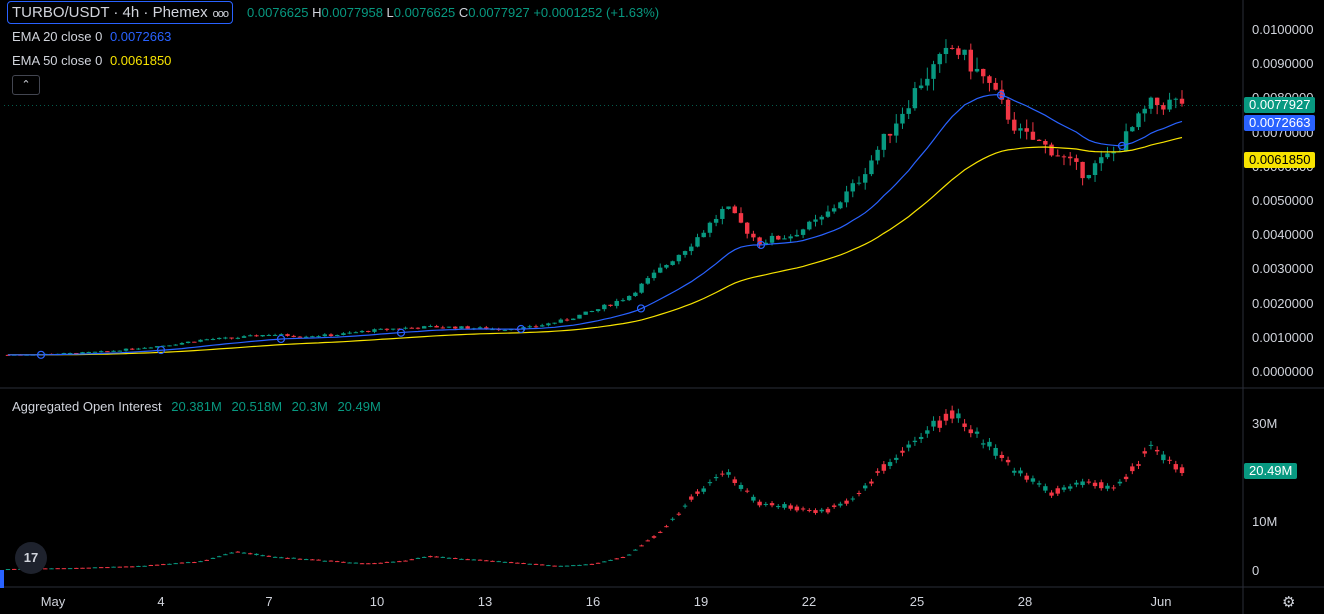 The height and width of the screenshot is (614, 1324). Describe the element at coordinates (120, 12) in the screenshot. I see `symbol-selector: TURBO/USDT · 4h · Phemex ooo` at that location.